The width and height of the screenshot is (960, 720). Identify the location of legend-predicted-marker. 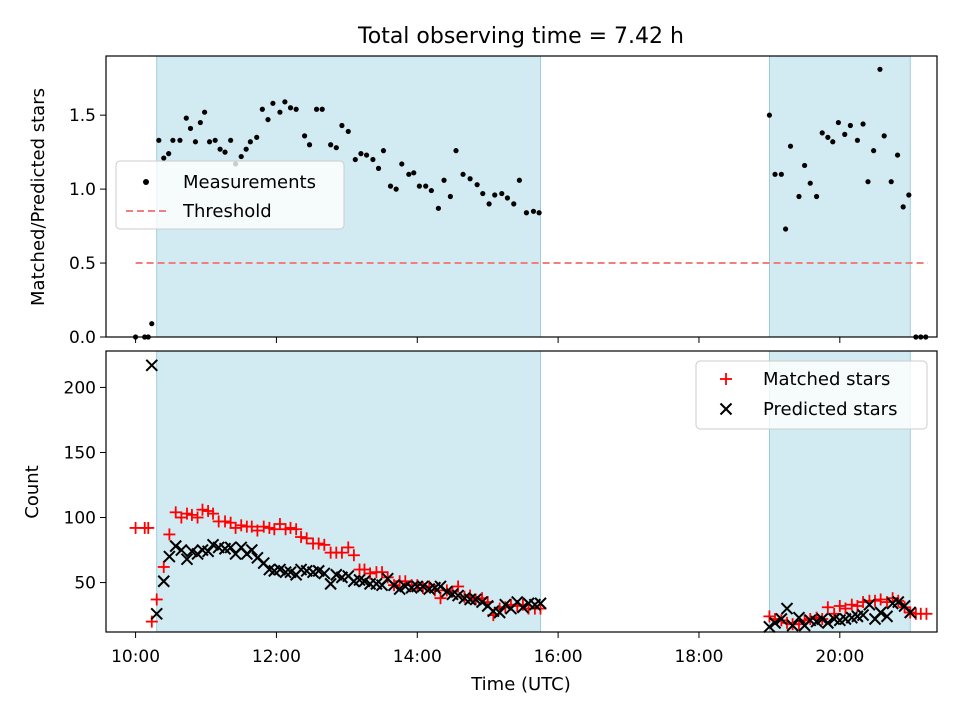
(726, 409).